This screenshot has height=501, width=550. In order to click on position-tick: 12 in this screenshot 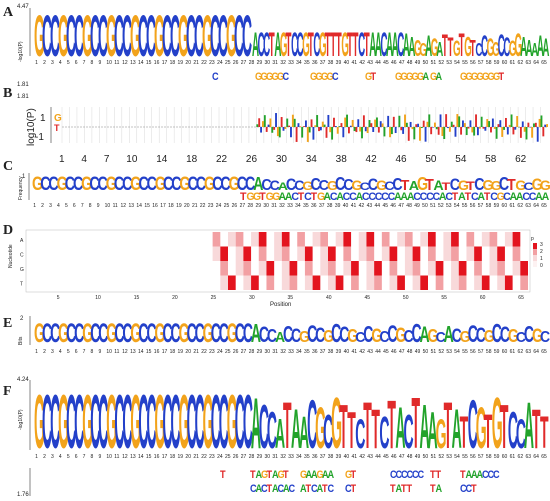, I will do `click(124, 206)`.